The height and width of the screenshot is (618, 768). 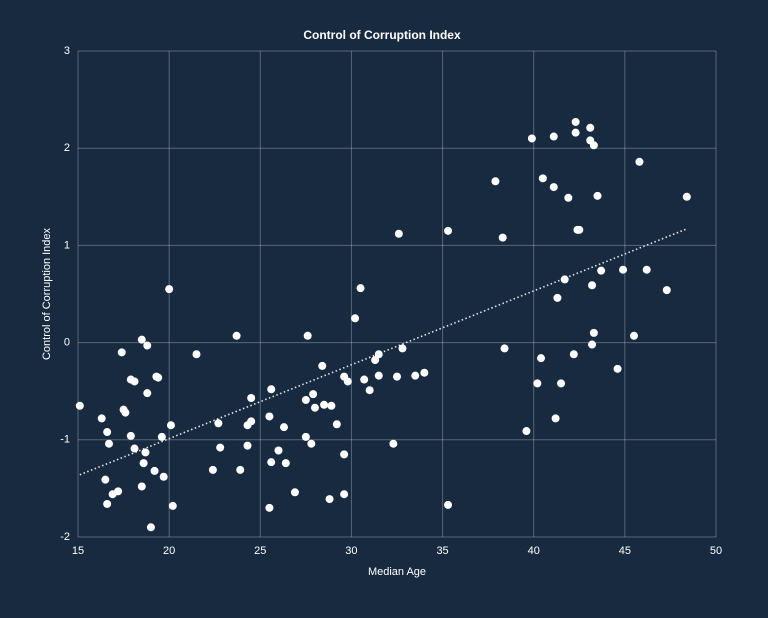 What do you see at coordinates (67, 148) in the screenshot?
I see `y-tick-label: 2` at bounding box center [67, 148].